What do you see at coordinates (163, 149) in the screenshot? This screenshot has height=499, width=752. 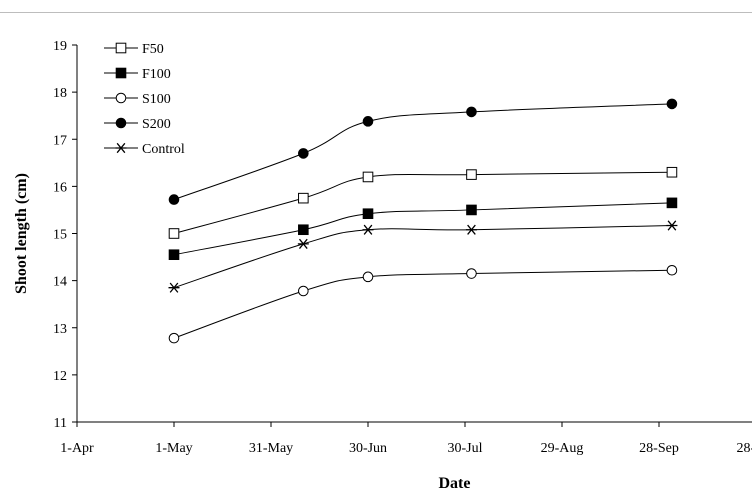 I see `legend-label: Control` at bounding box center [163, 149].